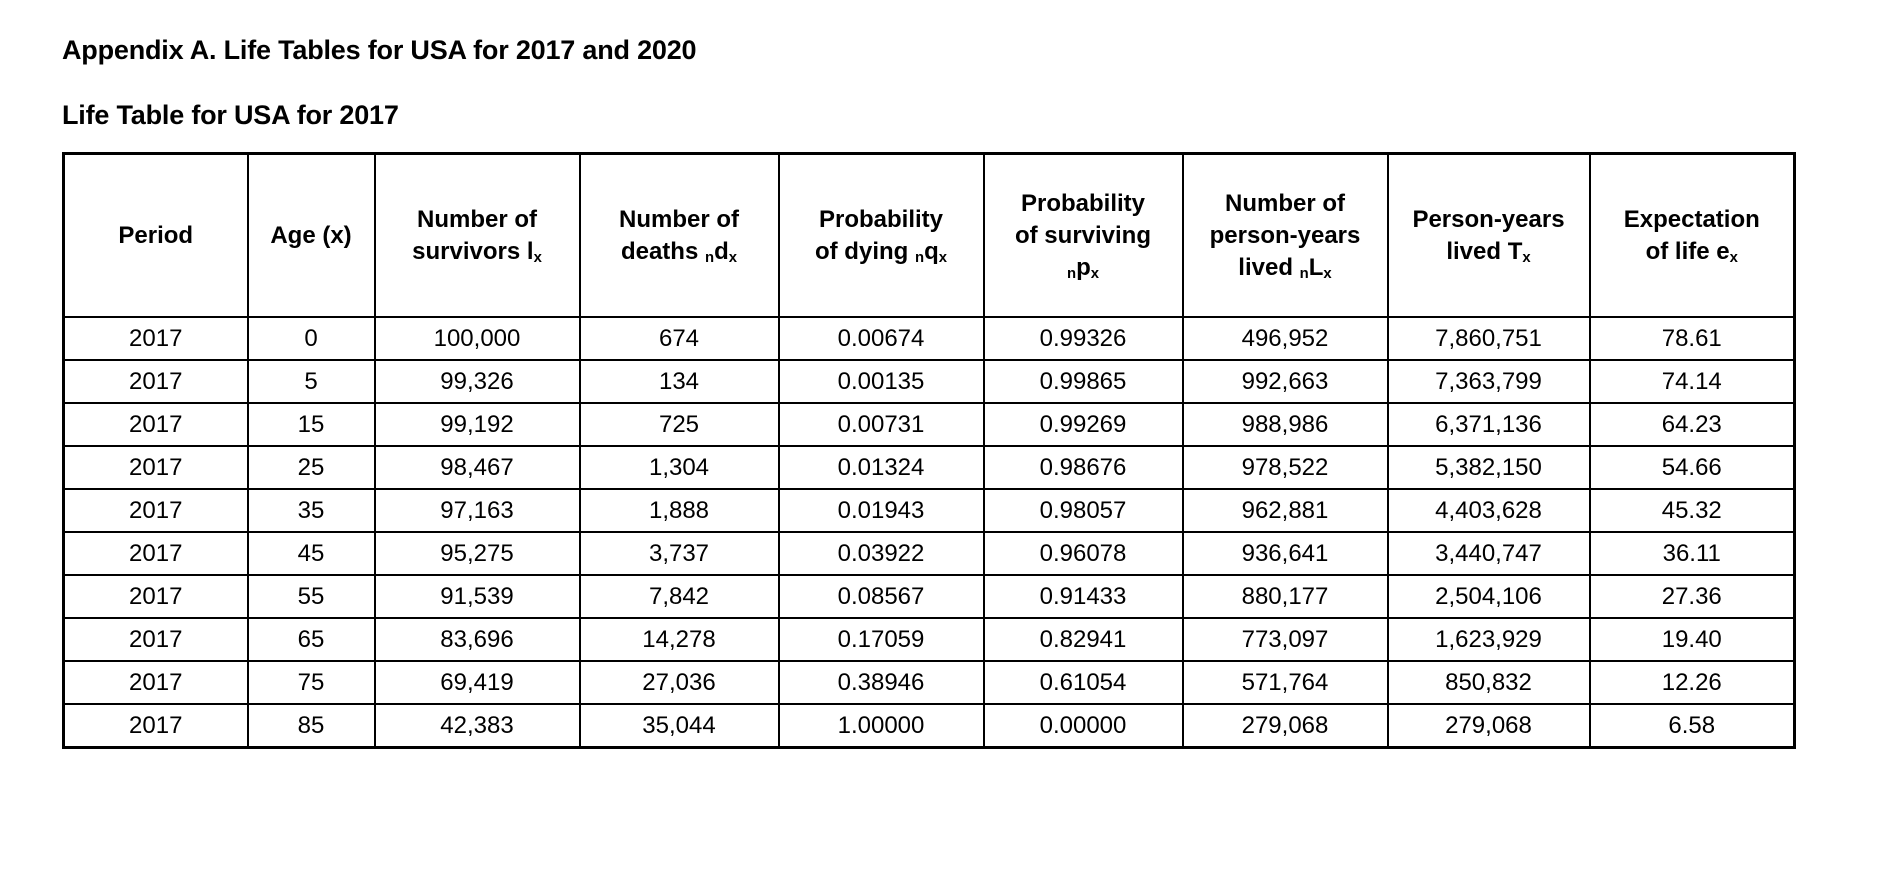 The height and width of the screenshot is (894, 1902). Describe the element at coordinates (1488, 235) in the screenshot. I see `column-header-person-years-lived-total: Person-years lived Tx` at that location.